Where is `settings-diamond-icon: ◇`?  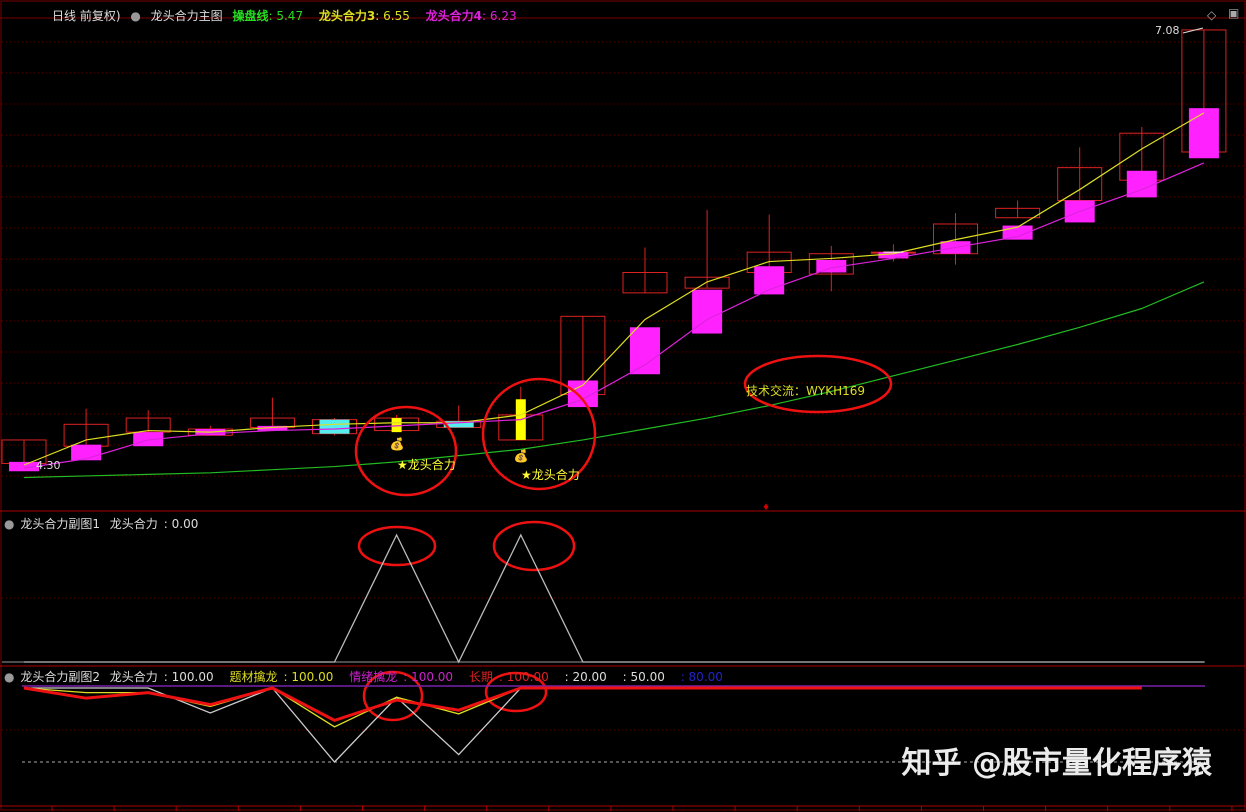
settings-diamond-icon: ◇ is located at coordinates (1212, 15).